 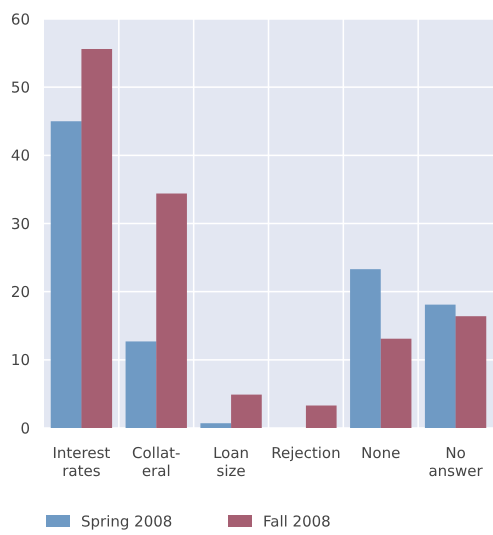 What do you see at coordinates (20, 155) in the screenshot?
I see `y-tick-label: 40` at bounding box center [20, 155].